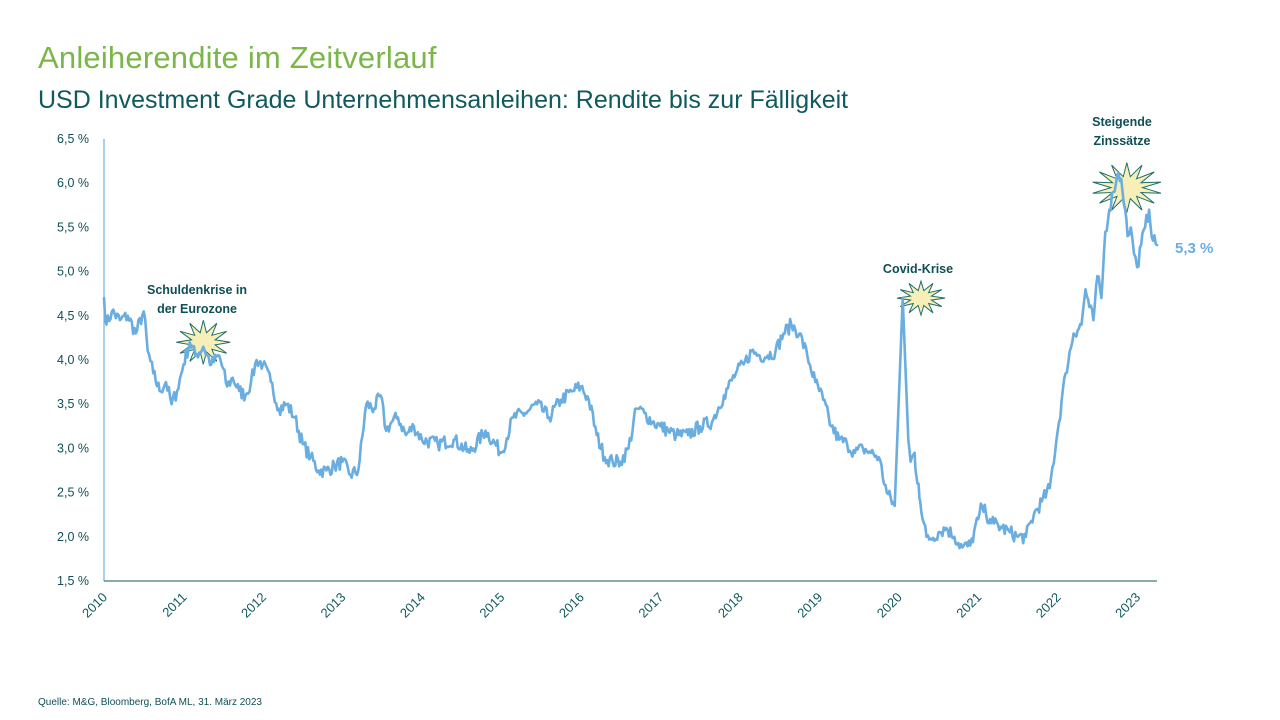 This screenshot has width=1280, height=720. I want to click on starburst-eurozone, so click(203, 342).